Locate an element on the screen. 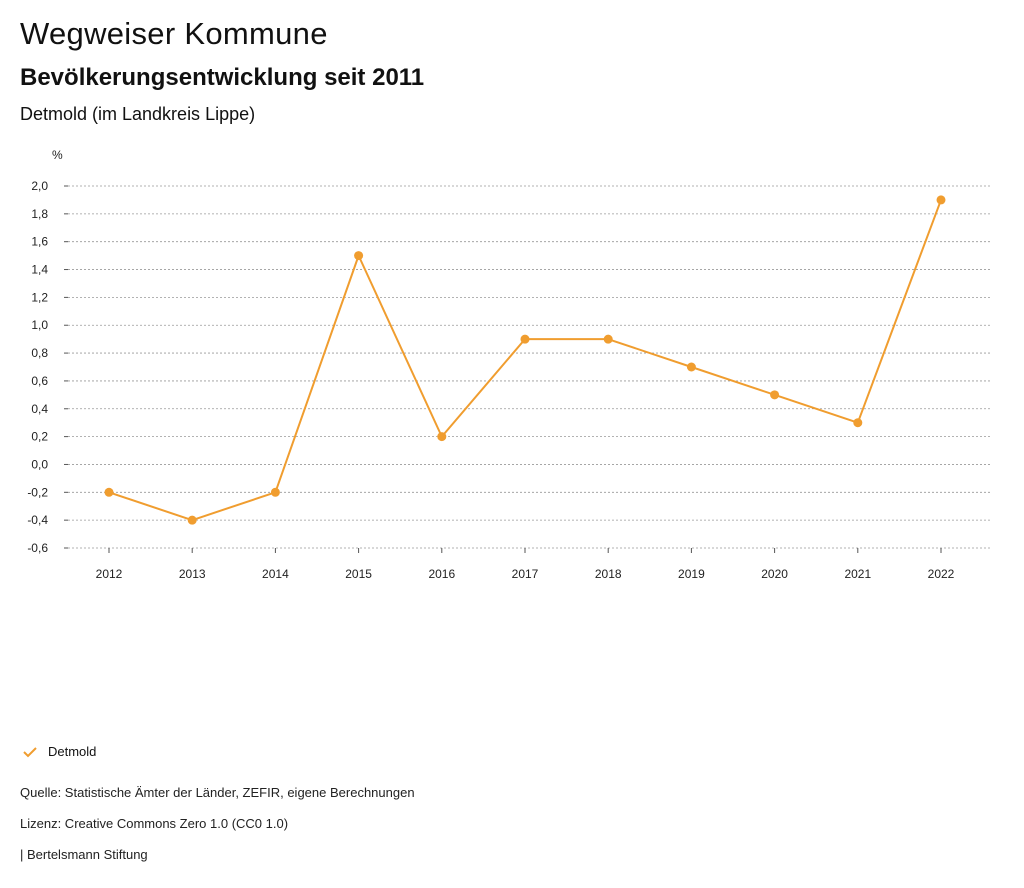  check-icon is located at coordinates (30, 751).